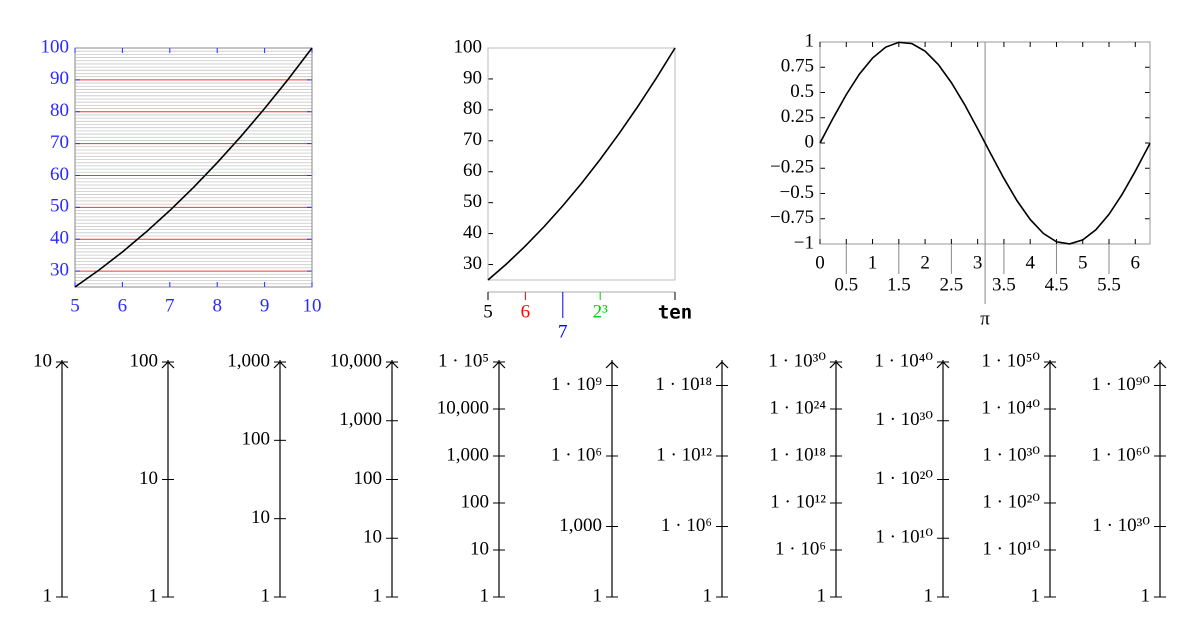 The image size is (1200, 630). What do you see at coordinates (692, 483) in the screenshot?
I see `log-axis: 1 1 · 10⁶ 1 · 10¹² 1 · 10¹⁸` at bounding box center [692, 483].